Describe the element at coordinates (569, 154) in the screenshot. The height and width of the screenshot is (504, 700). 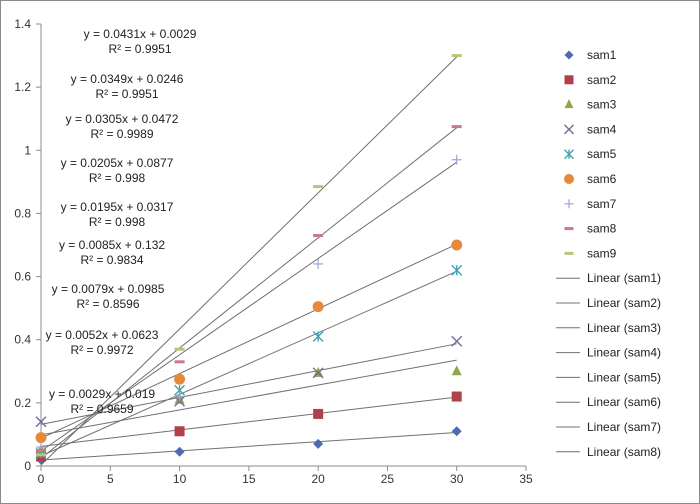
I see `legend-marker-sam5` at that location.